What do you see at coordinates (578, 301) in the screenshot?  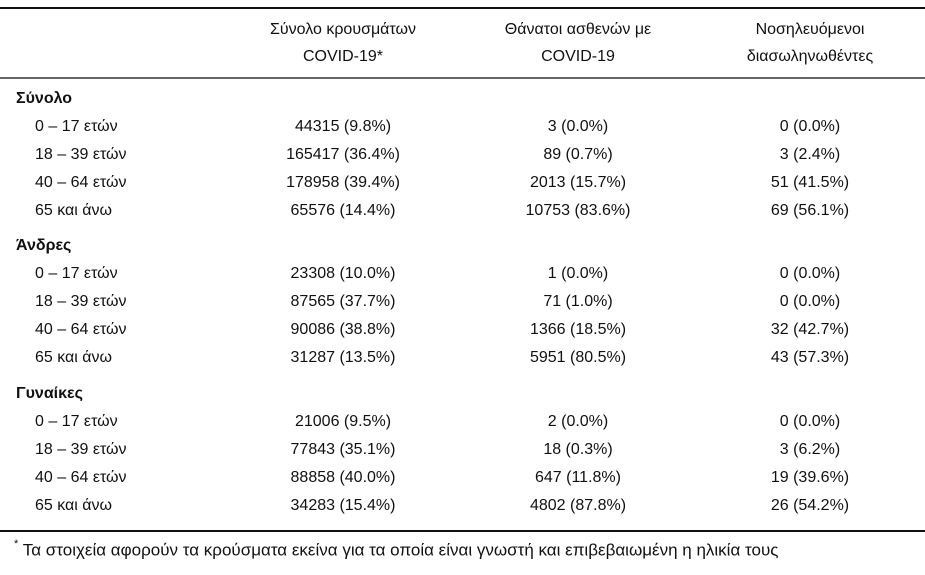 I see `deaths-cell: 71 (1.0%)` at bounding box center [578, 301].